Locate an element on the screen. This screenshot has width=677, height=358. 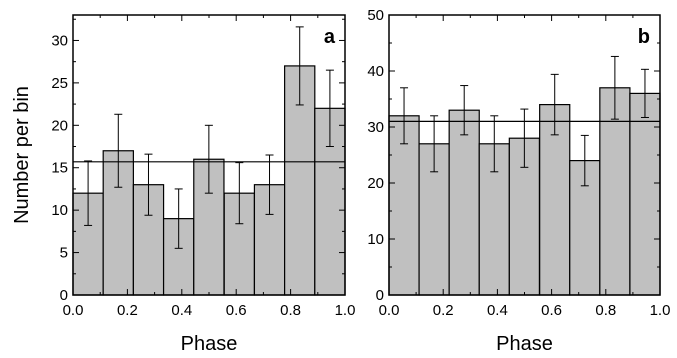
y-tick-label: 50 is located at coordinates (375, 15).